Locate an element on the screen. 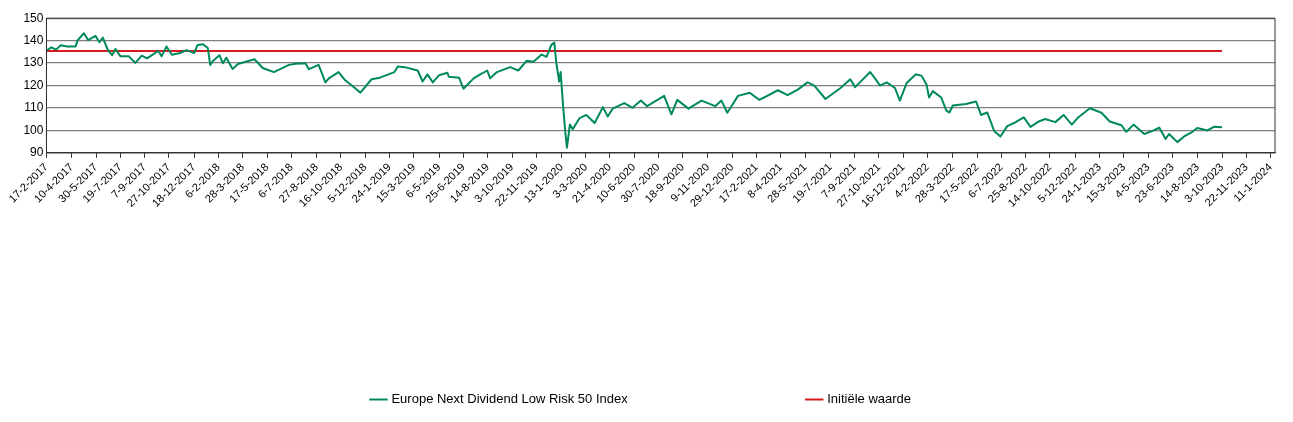  y-tick-label: 130 is located at coordinates (33, 62).